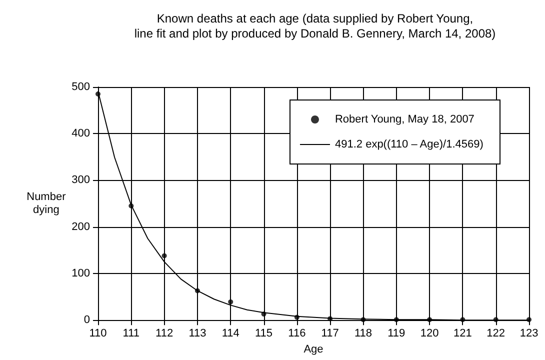 The width and height of the screenshot is (545, 360). What do you see at coordinates (231, 334) in the screenshot?
I see `x-tick-label: 114` at bounding box center [231, 334].